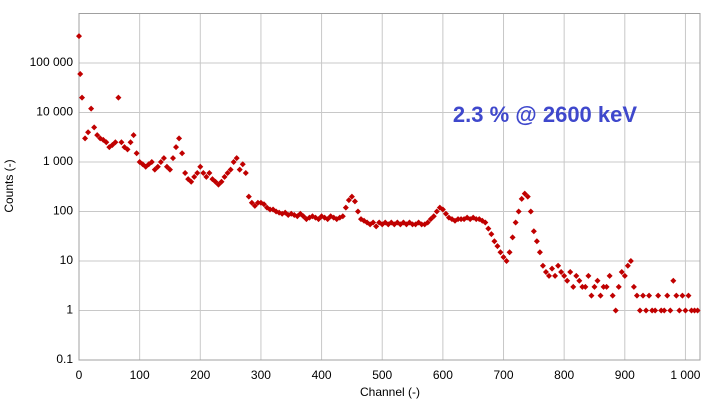  I want to click on x-tick-label: 600, so click(443, 375).